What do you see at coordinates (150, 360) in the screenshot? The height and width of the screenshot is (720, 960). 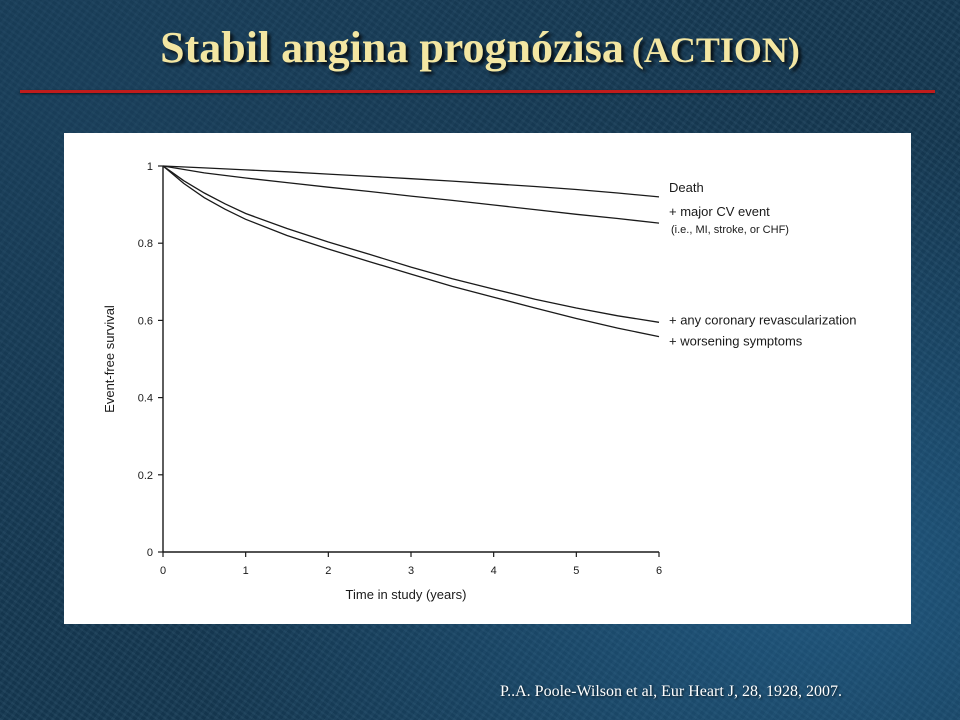 I see `y-ticks: 0 0.2 0.4 0.6 0.8 1` at bounding box center [150, 360].